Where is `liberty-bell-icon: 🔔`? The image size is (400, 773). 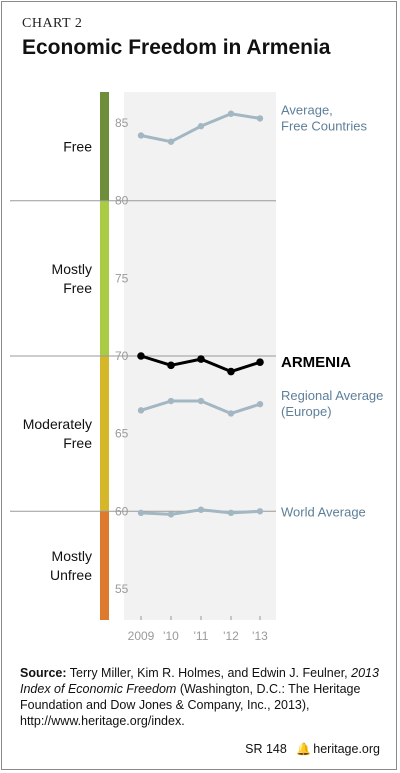 liberty-bell-icon: 🔔 is located at coordinates (304, 749).